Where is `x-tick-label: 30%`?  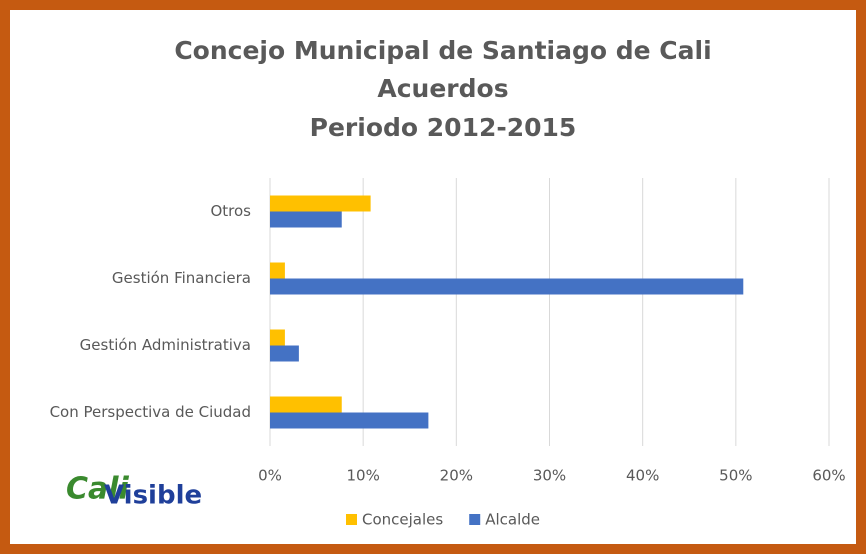
x-tick-label: 30% is located at coordinates (549, 476).